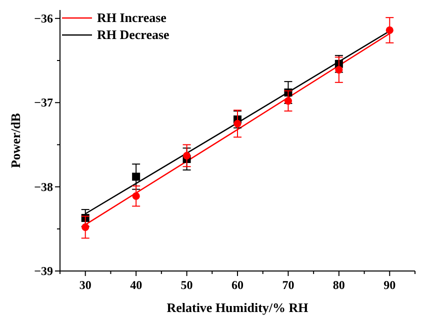  Describe the element at coordinates (136, 285) in the screenshot. I see `x-tick-label: 40` at that location.